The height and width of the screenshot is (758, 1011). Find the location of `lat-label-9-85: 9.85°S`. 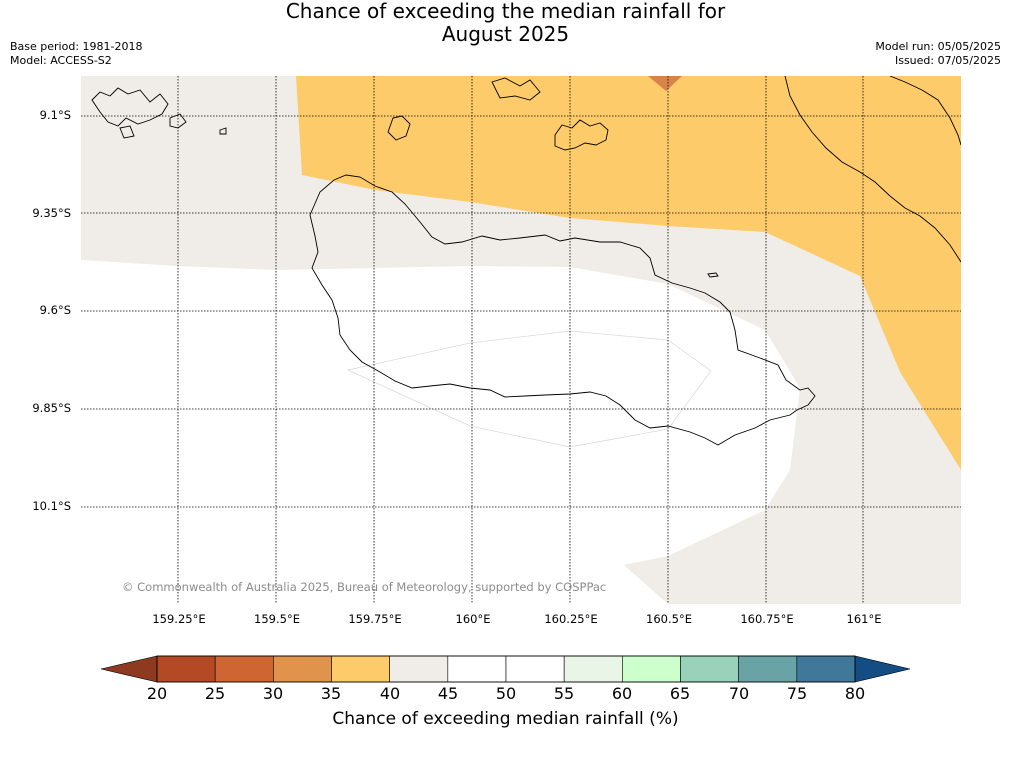

lat-label-9-85: 9.85°S is located at coordinates (51, 408).